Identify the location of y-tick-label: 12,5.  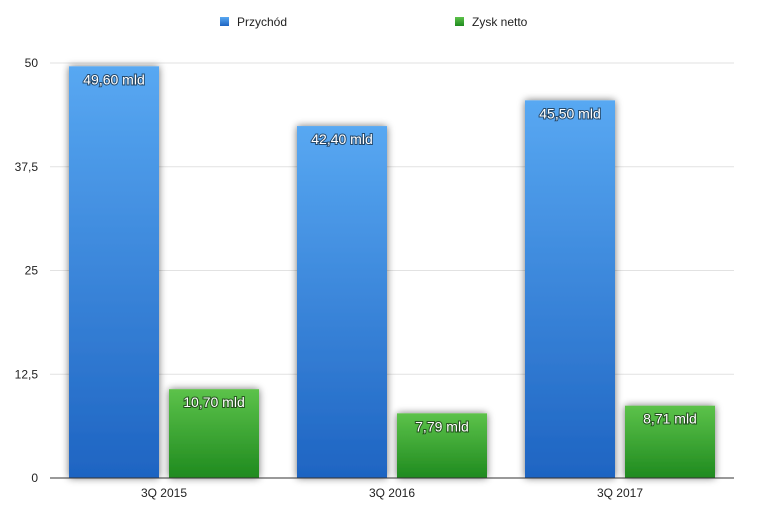
(27, 374).